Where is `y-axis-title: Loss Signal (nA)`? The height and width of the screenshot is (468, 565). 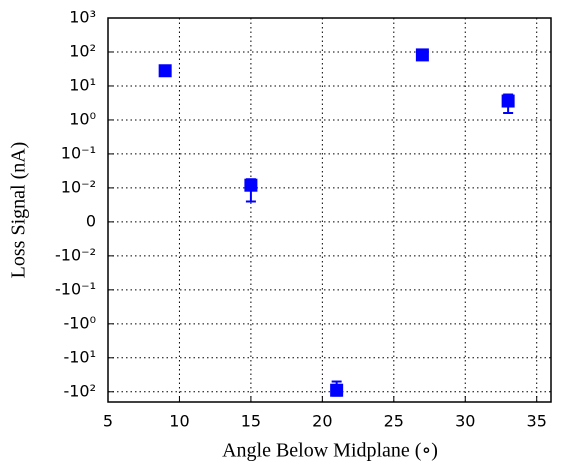
y-axis-title: Loss Signal (nA) is located at coordinates (19, 210).